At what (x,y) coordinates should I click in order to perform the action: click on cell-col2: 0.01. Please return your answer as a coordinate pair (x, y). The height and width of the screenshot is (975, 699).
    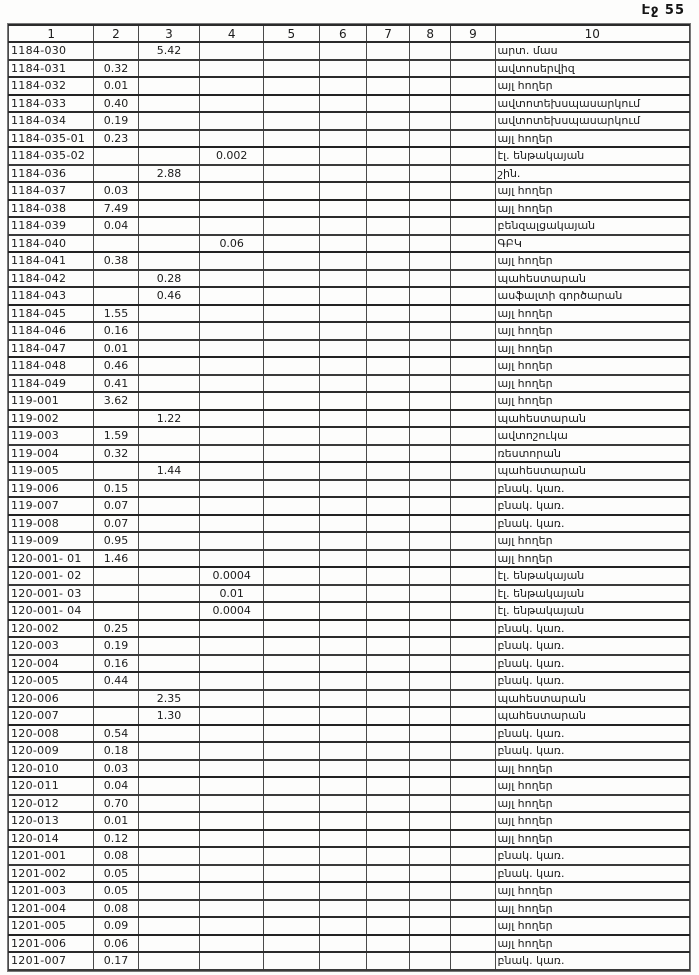
    Looking at the image, I should click on (116, 86).